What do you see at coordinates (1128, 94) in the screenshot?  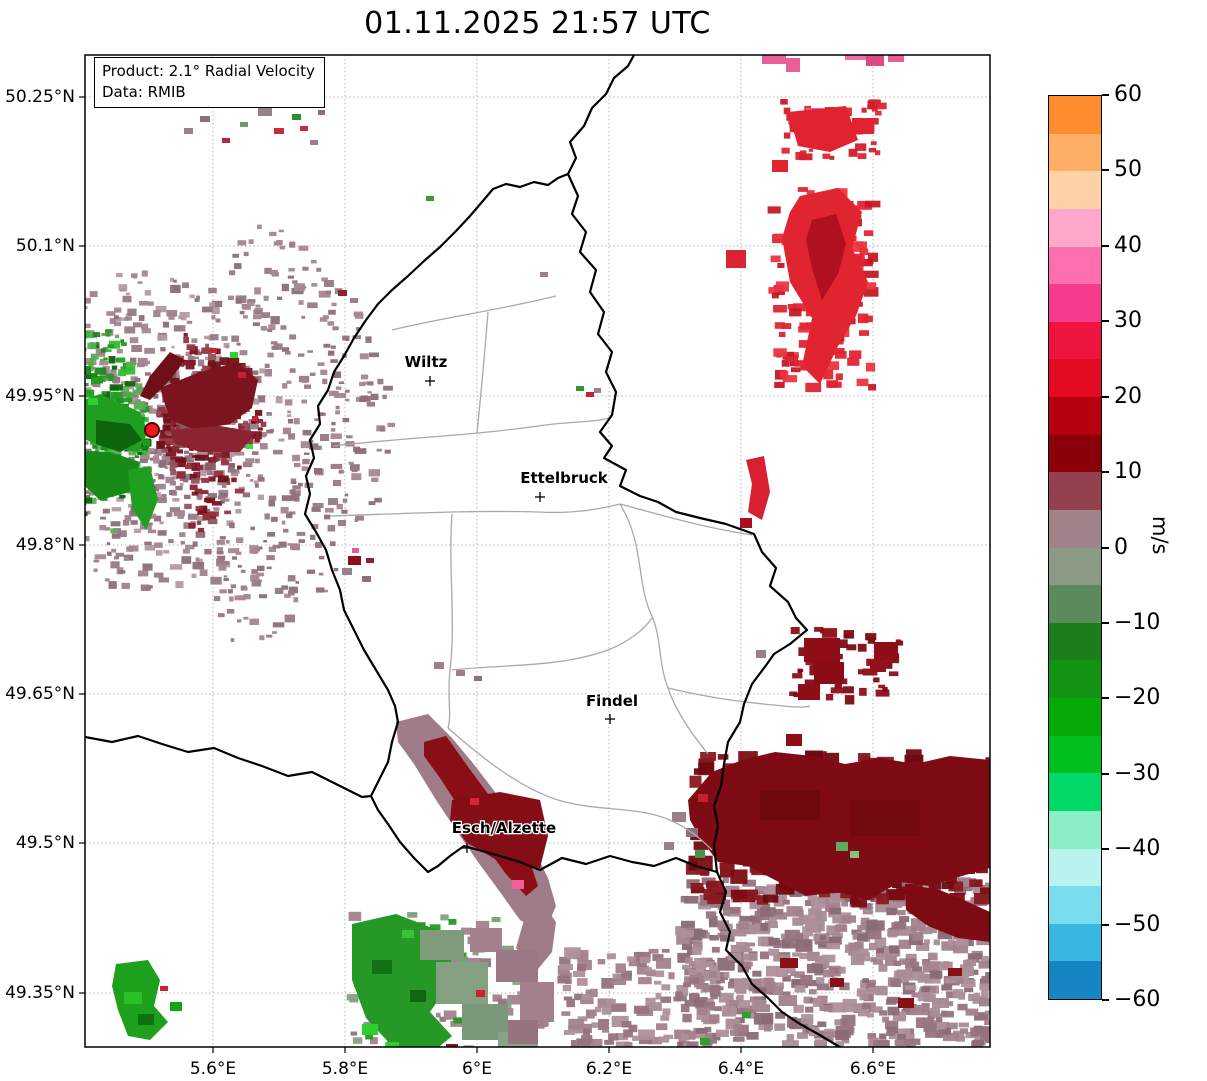 I see `colorbar-tick-label: 60` at bounding box center [1128, 94].